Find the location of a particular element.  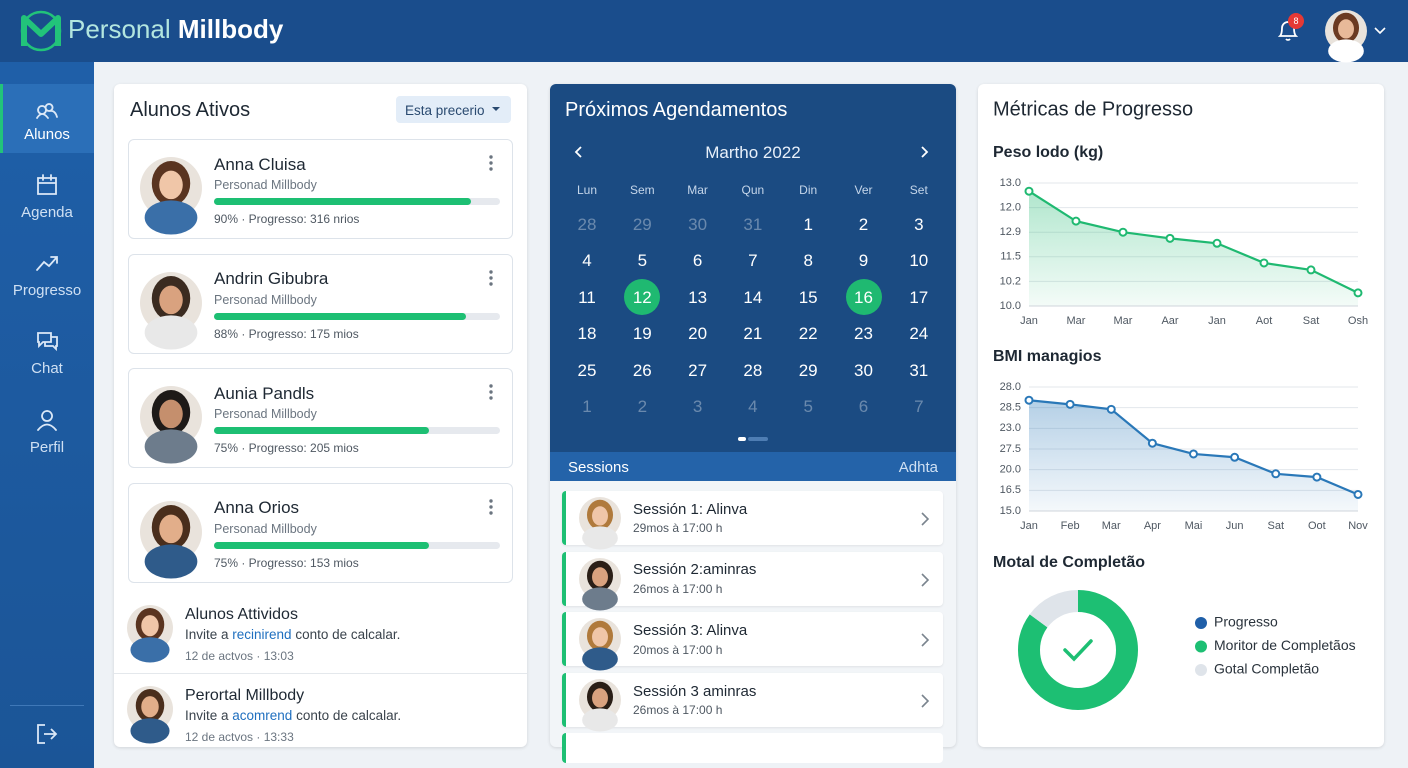

calendar-day: 15 is located at coordinates (808, 297).